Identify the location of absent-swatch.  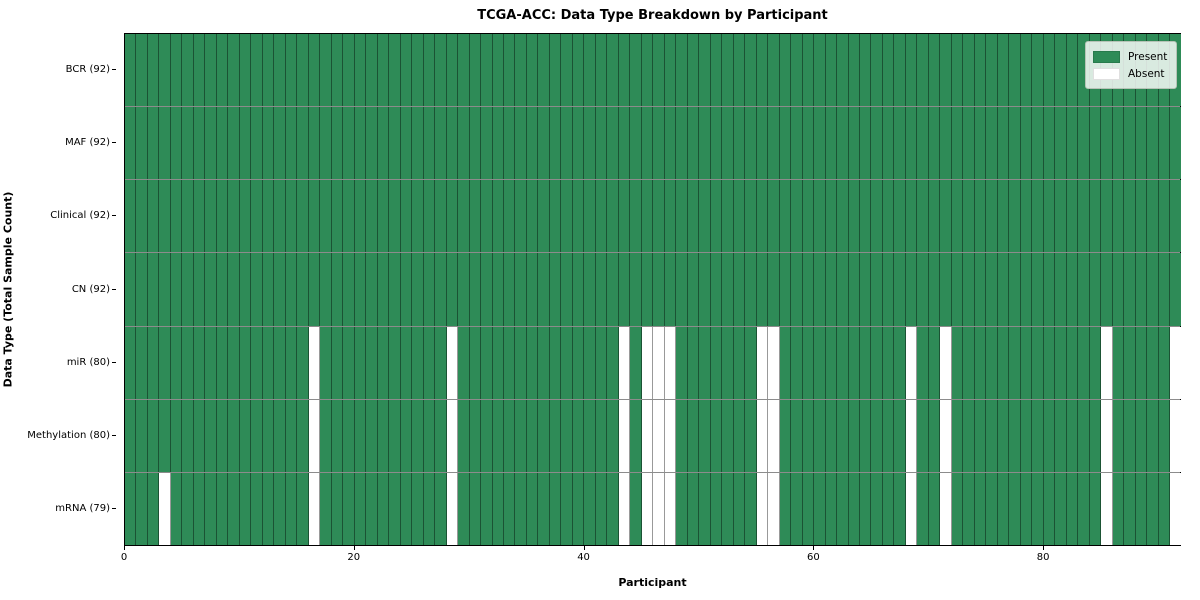
(1106, 73).